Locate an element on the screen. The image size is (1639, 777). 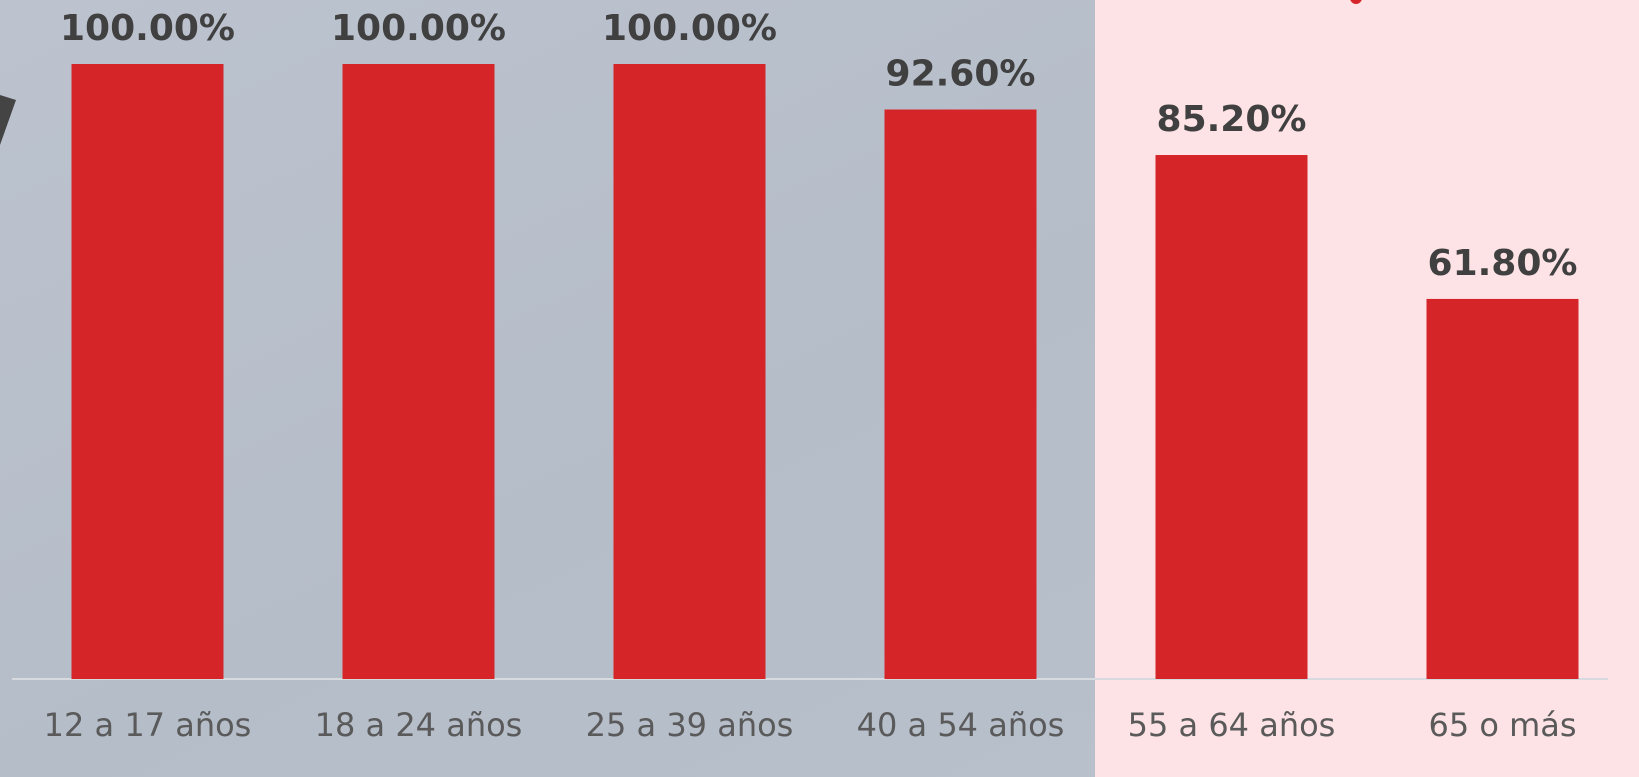
decoration is located at coordinates (8, 120).